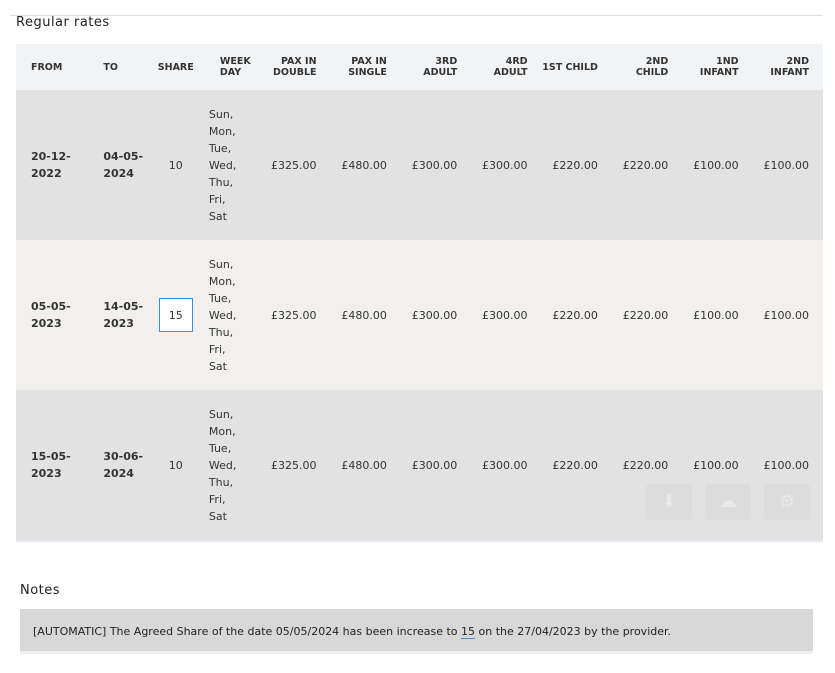 The height and width of the screenshot is (673, 835). Describe the element at coordinates (419, 541) in the screenshot. I see `table-bottom-border` at that location.